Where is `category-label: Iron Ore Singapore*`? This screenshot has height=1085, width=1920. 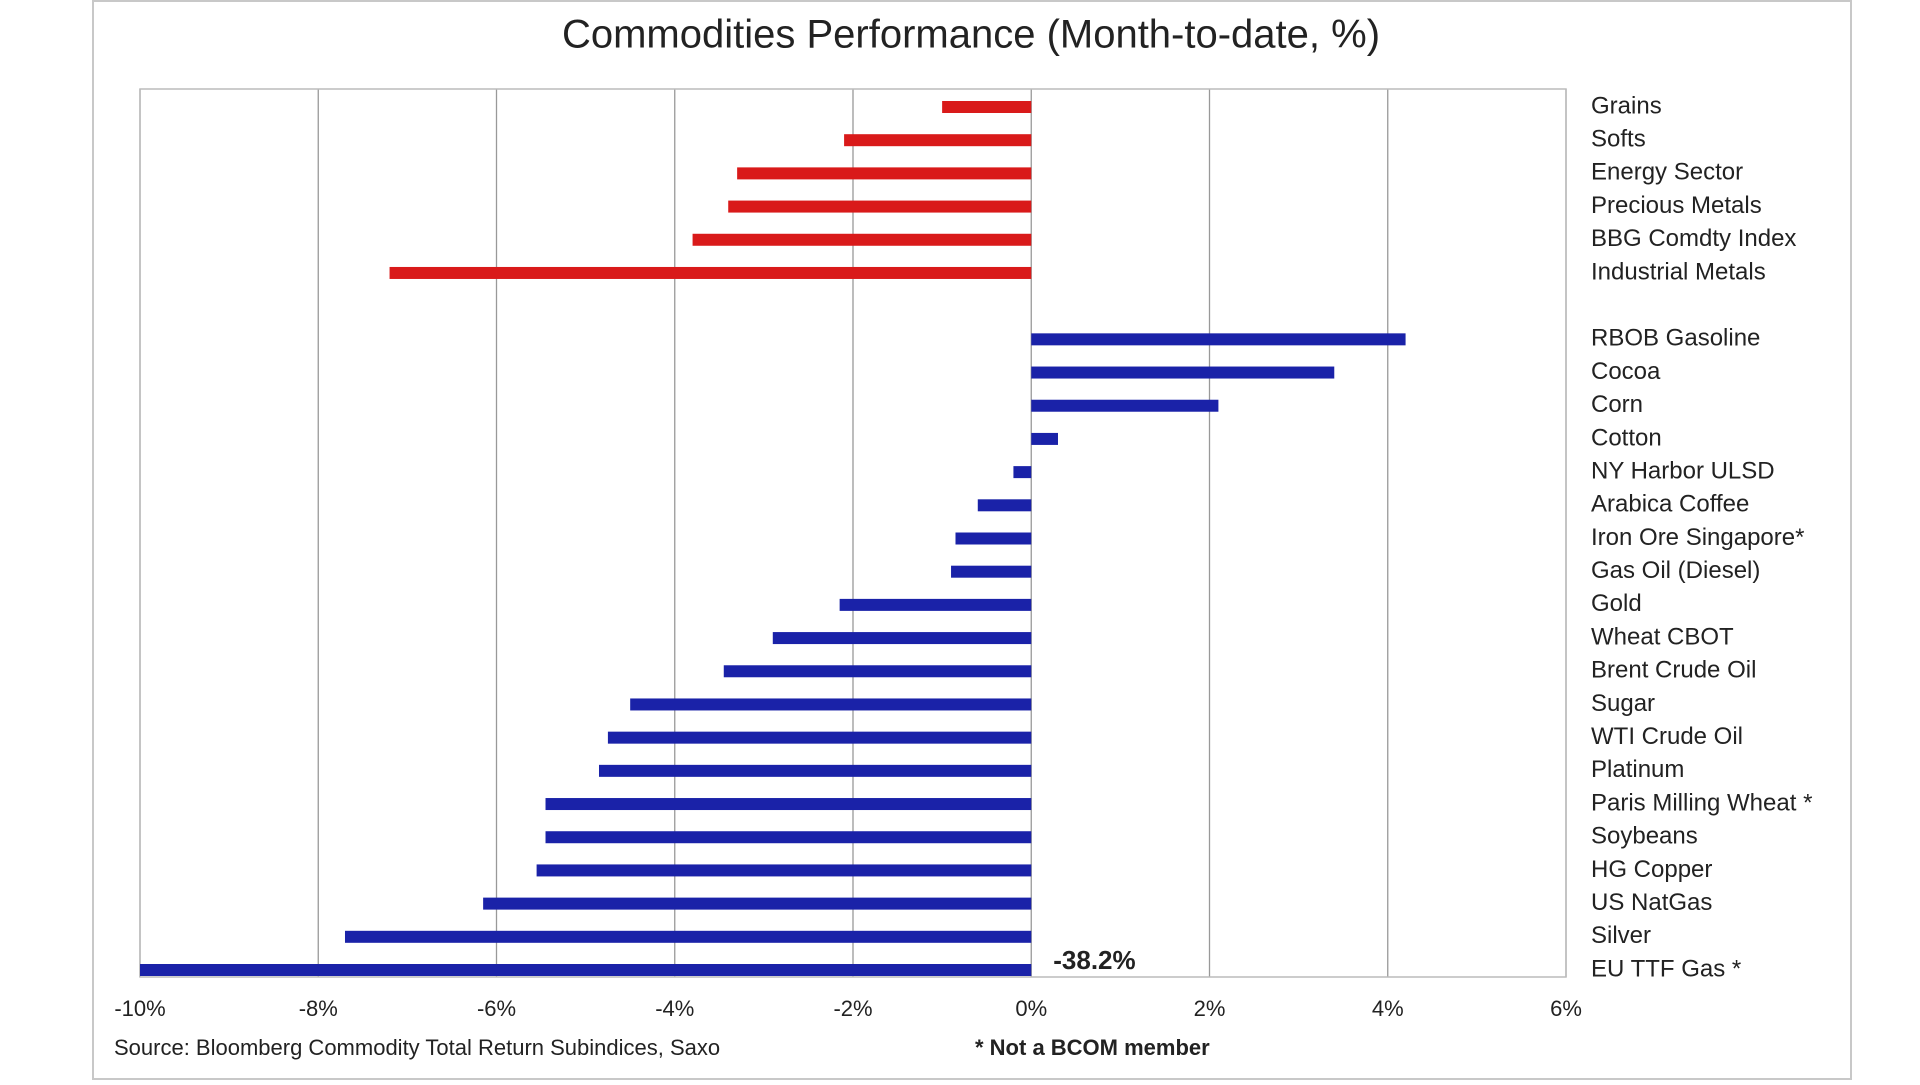
category-label: Iron Ore Singapore* is located at coordinates (1697, 537).